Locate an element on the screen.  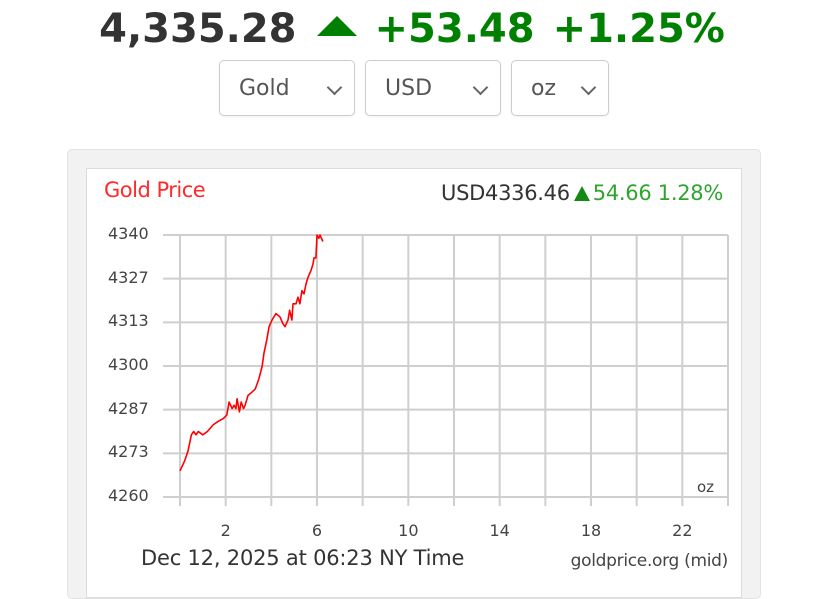
metal-select: Gold is located at coordinates (287, 88).